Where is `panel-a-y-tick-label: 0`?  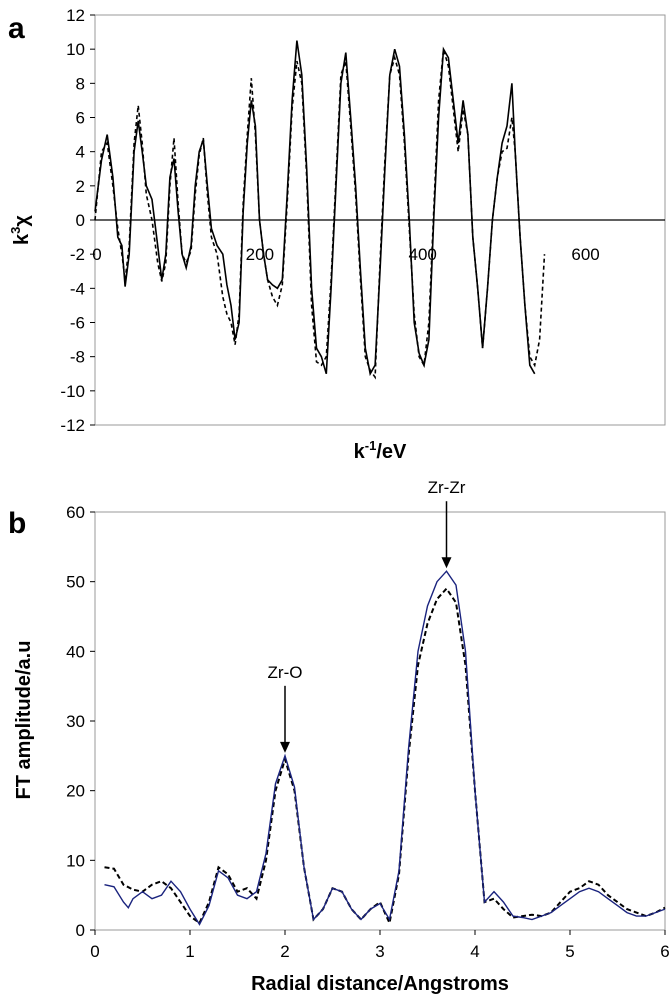 panel-a-y-tick-label: 0 is located at coordinates (80, 220).